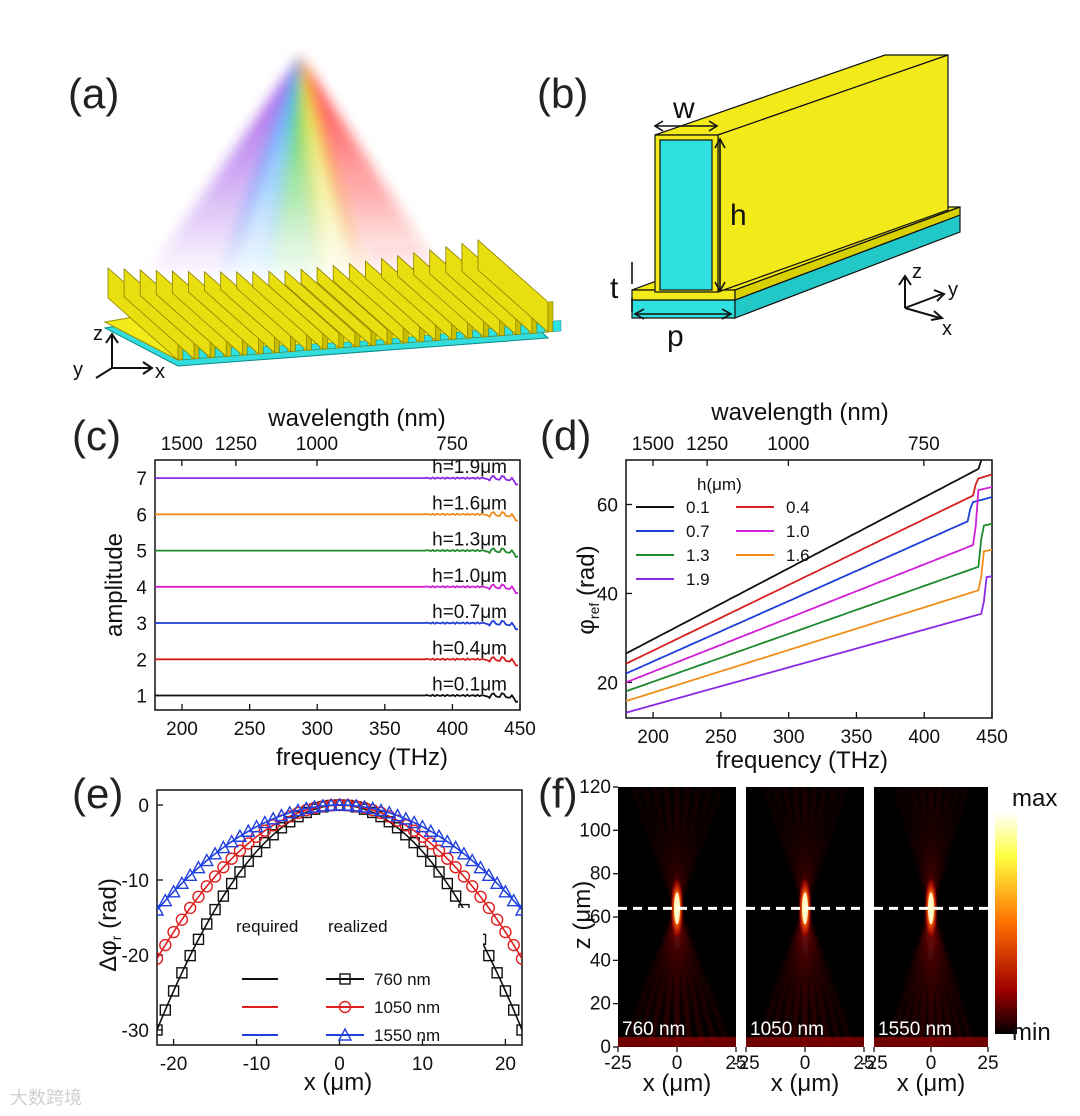 The width and height of the screenshot is (1080, 1116). What do you see at coordinates (917, 272) in the screenshot?
I see `axis-b-z-label: z` at bounding box center [917, 272].